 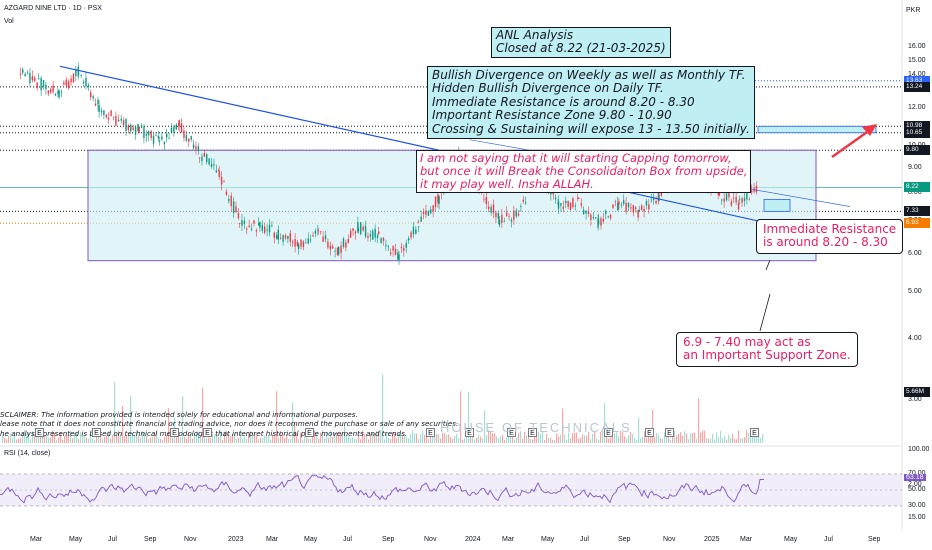 What do you see at coordinates (535, 35) in the screenshot?
I see `anl-title-line: ANL Analysis` at bounding box center [535, 35].